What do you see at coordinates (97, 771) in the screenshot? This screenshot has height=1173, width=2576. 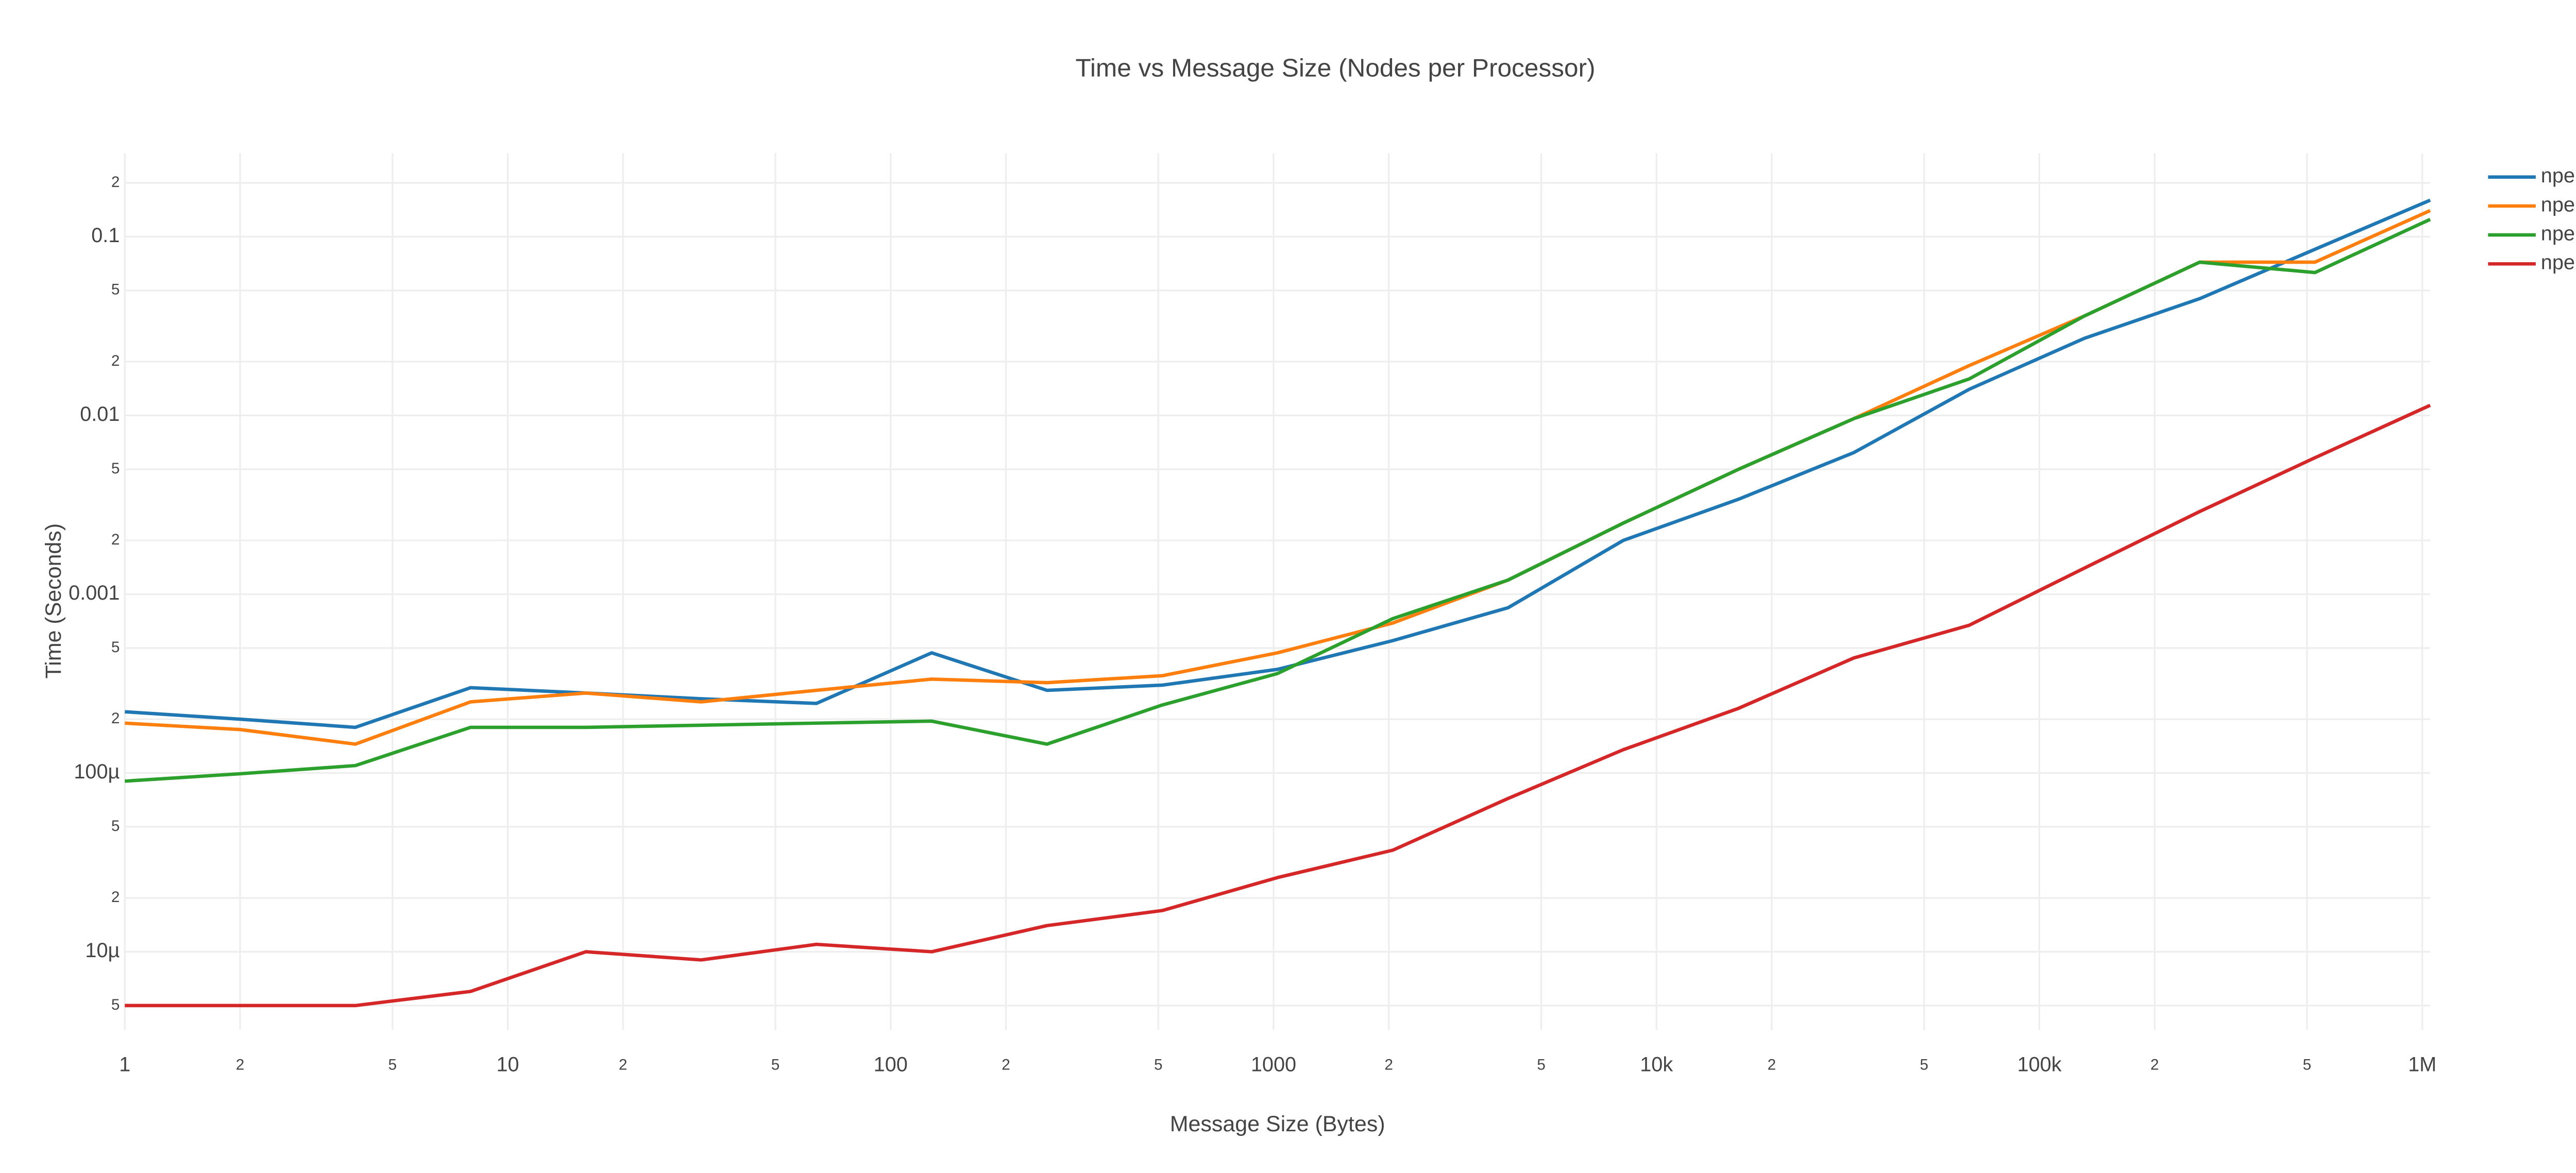 I see `y-tick-label: 100µ` at bounding box center [97, 771].